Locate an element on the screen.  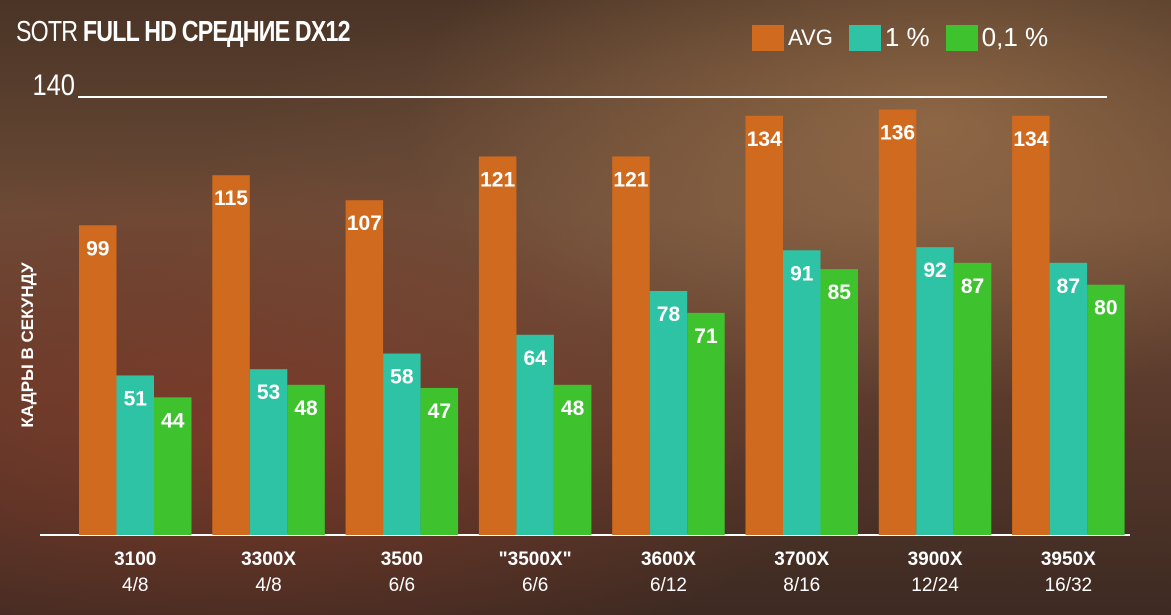
bar-value-label: 64 is located at coordinates (535, 358).